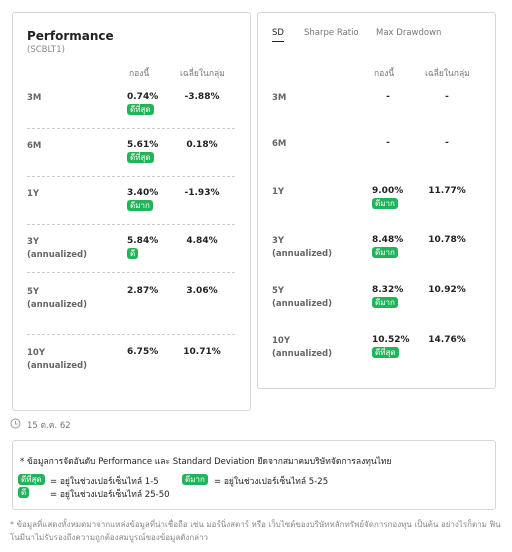  What do you see at coordinates (409, 33) in the screenshot?
I see `tab: Max Drawdown` at bounding box center [409, 33].